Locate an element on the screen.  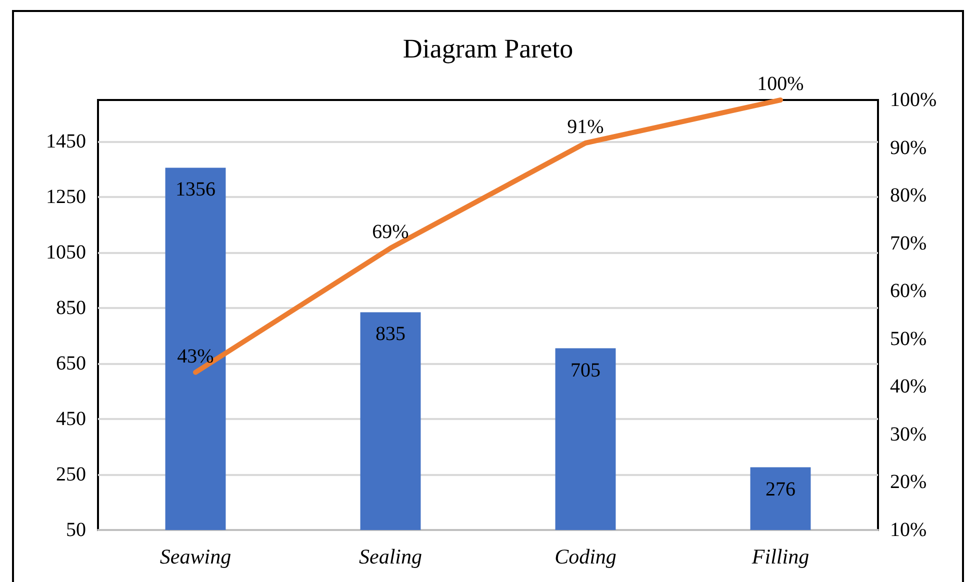
y-tick-label: 650 is located at coordinates (71, 363).